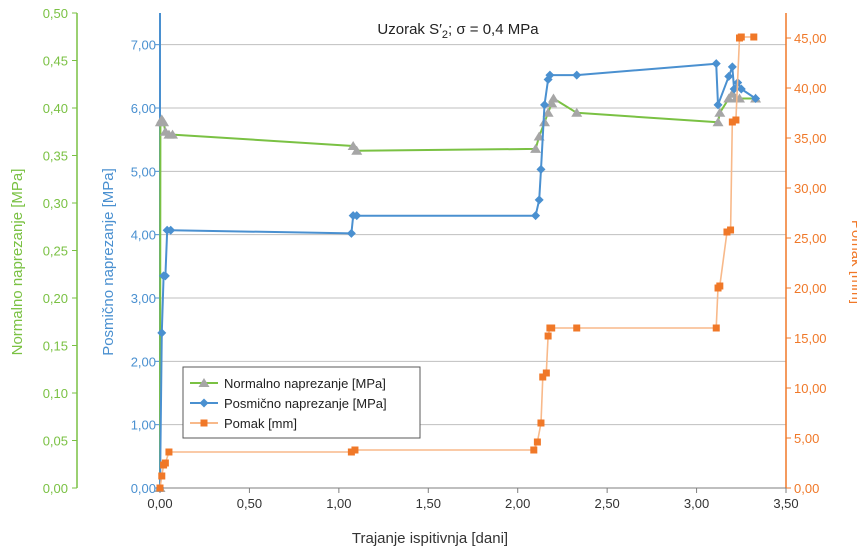  What do you see at coordinates (810, 138) in the screenshot?
I see `disp-tick-label: 35,00` at bounding box center [810, 138].